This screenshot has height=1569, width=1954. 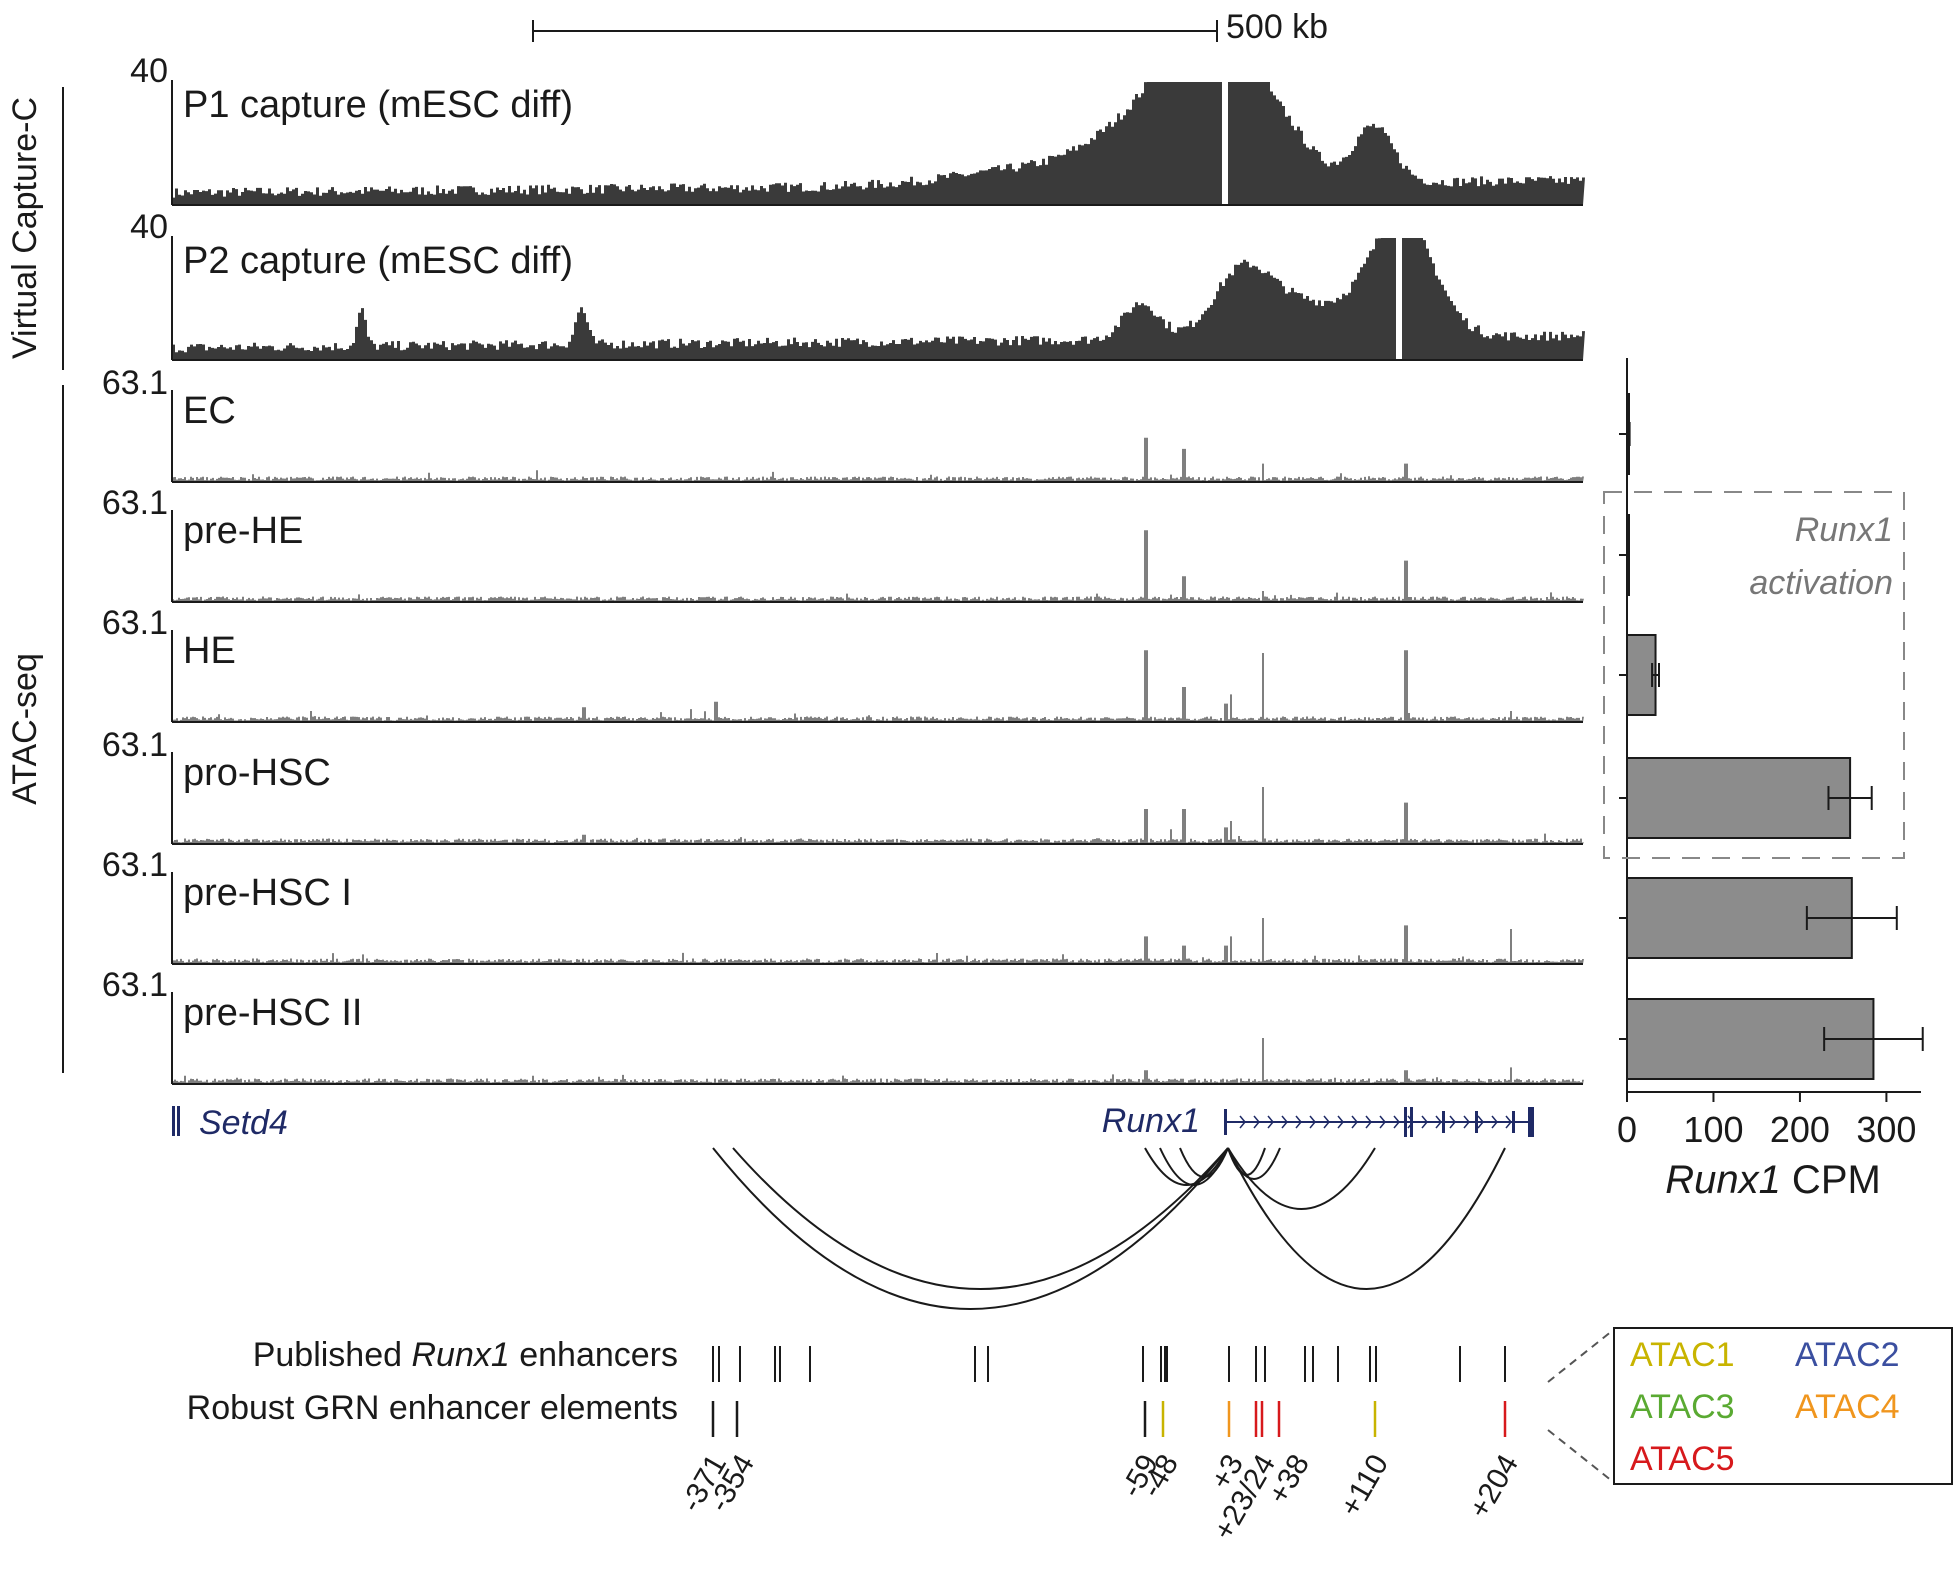 What do you see at coordinates (1151, 1121) in the screenshot?
I see `runx1-gene-label: Runx1` at bounding box center [1151, 1121].